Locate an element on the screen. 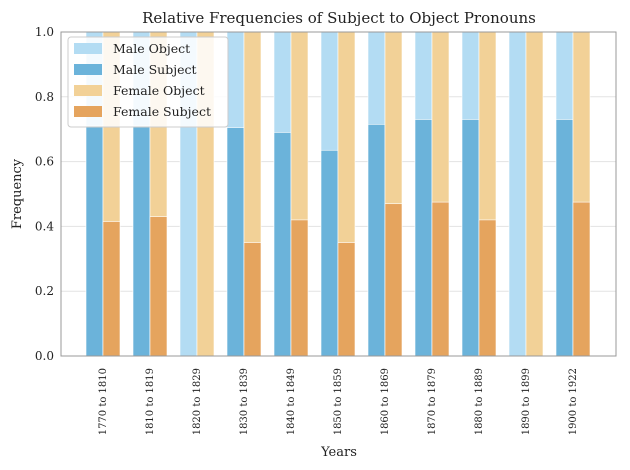 This screenshot has height=470, width=630. y-tick-label: 0.4 is located at coordinates (44, 226).